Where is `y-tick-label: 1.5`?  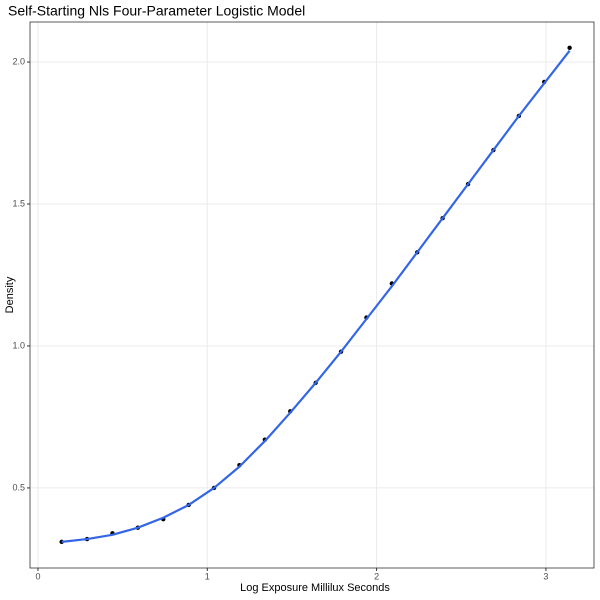
y-tick-label: 1.5 is located at coordinates (18, 203).